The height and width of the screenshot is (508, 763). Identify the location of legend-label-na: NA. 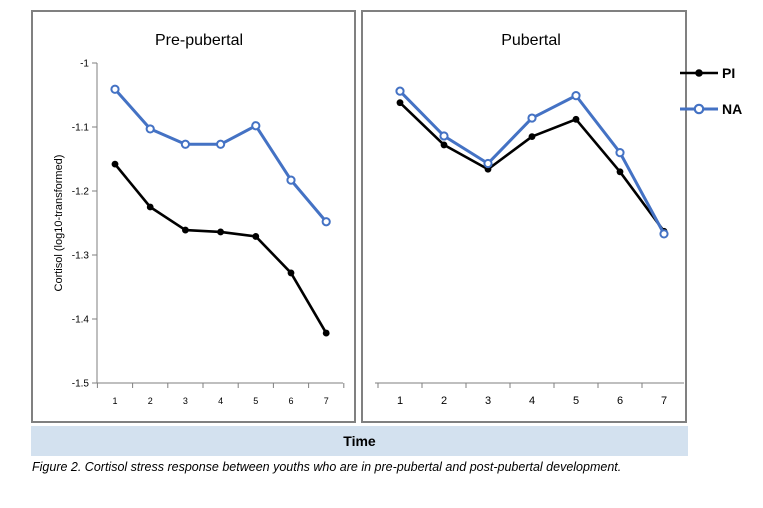
(732, 109).